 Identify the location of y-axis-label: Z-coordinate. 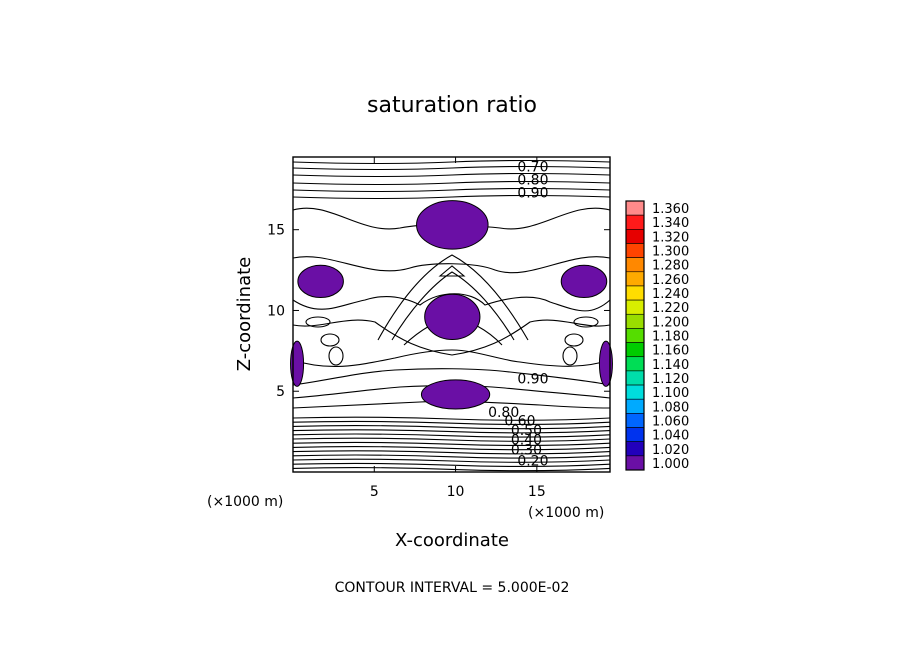
(244, 314).